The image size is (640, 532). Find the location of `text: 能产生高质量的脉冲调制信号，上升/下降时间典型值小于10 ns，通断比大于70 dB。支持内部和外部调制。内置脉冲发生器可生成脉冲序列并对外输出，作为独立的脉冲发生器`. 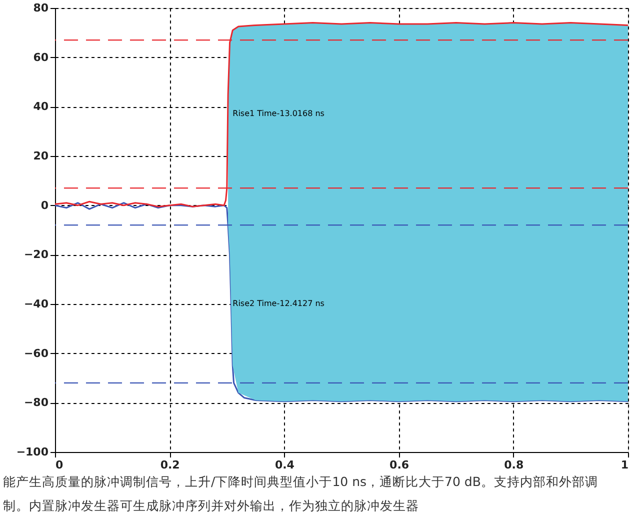

text: 能产生高质量的脉冲调制信号，上升/下降时间典型值小于10 ns，通断比大于70 dB。支持内部和外部调制。内置脉冲发生器可生成脉冲序列并对外输出，作为独立的脉冲发生器 is located at coordinates (300, 493).